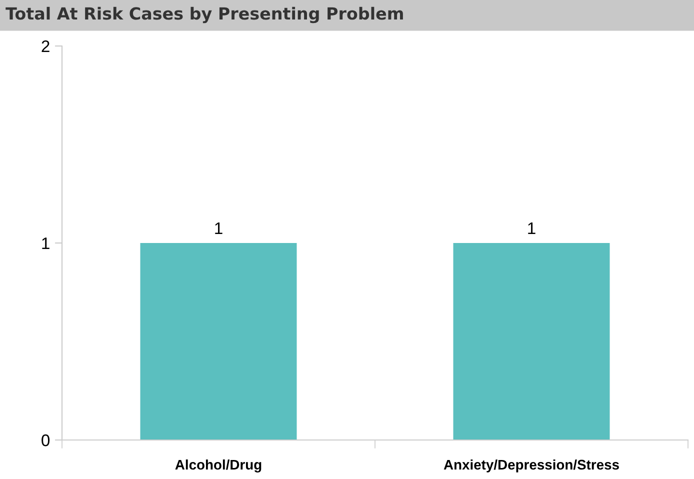 The image size is (694, 479). What do you see at coordinates (46, 46) in the screenshot?
I see `y-tick-label: 2` at bounding box center [46, 46].